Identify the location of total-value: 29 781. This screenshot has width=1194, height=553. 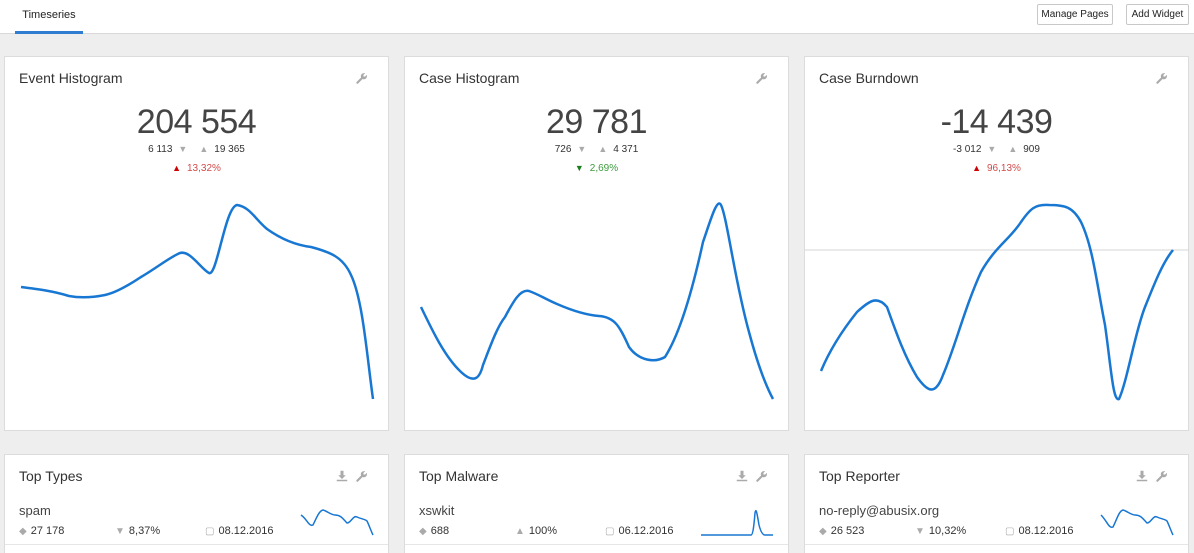
(597, 122).